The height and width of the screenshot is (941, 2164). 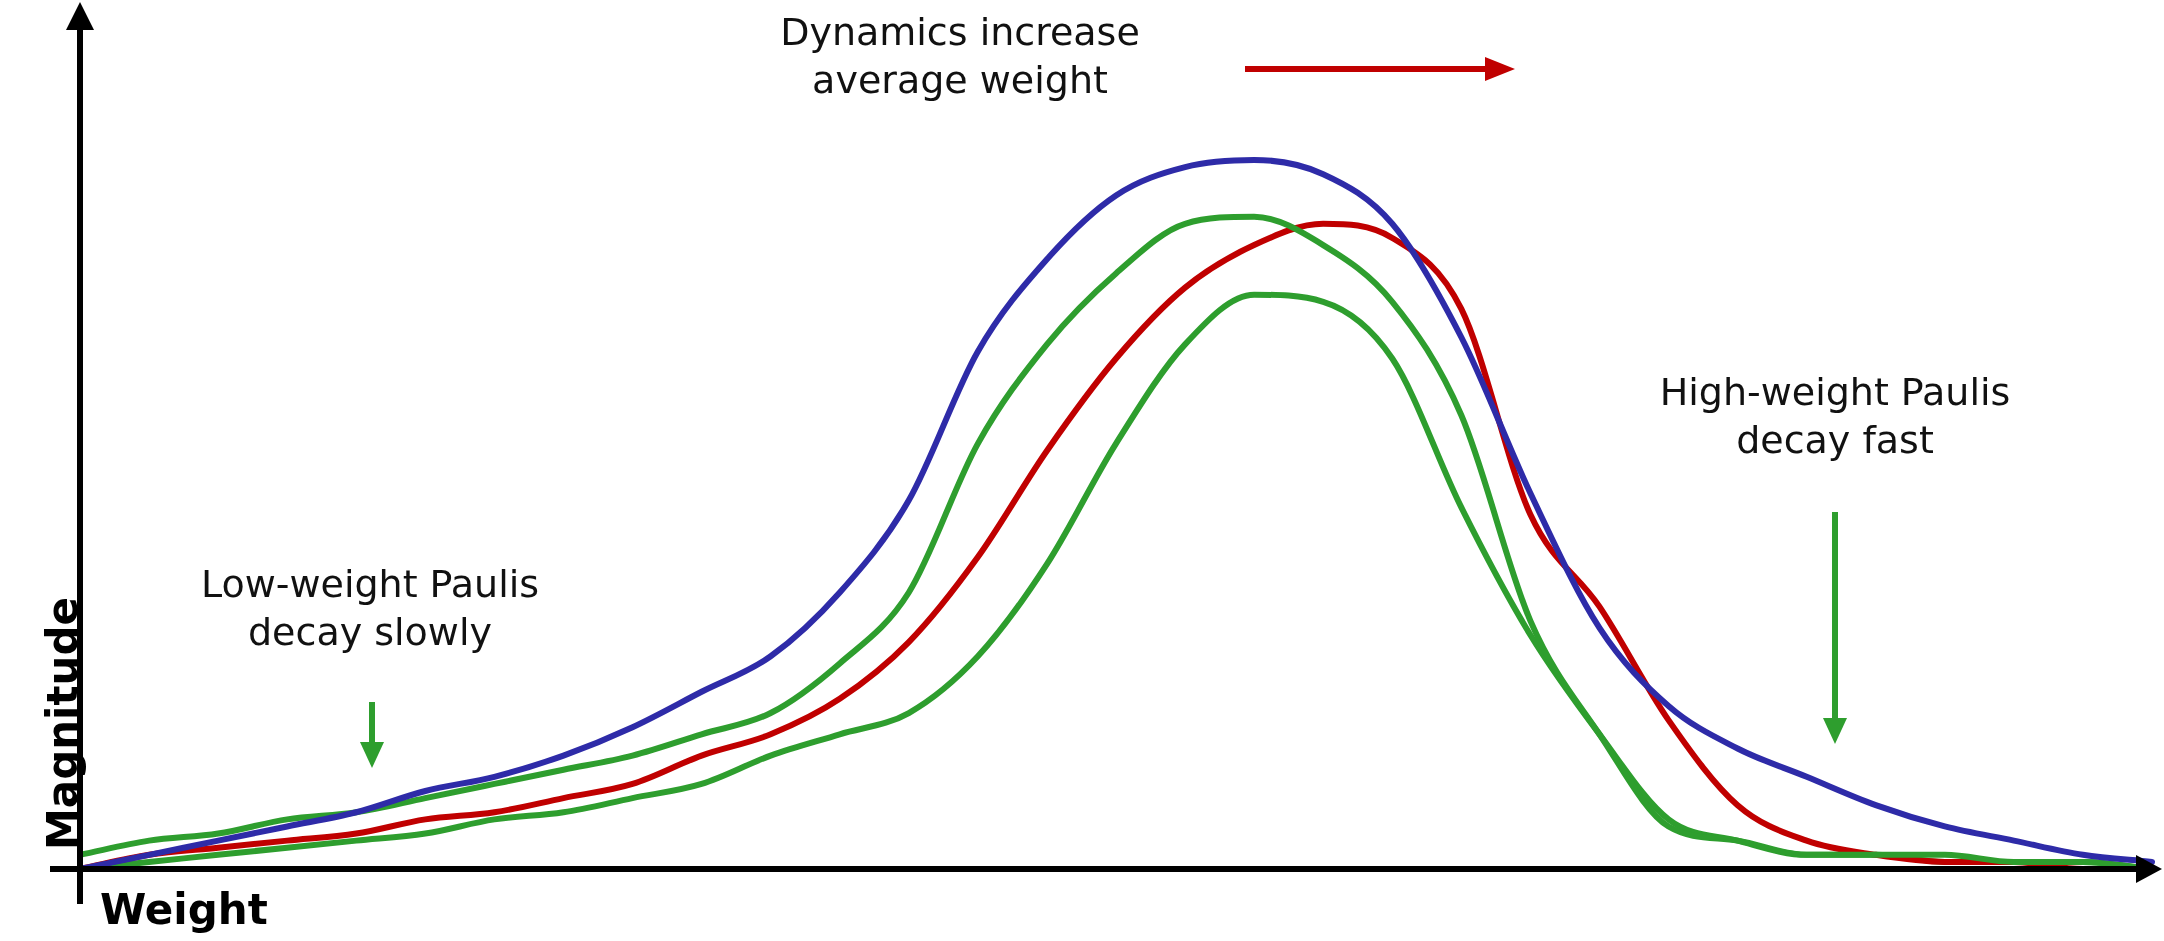 I want to click on x-axis-title: Weight, so click(x=184, y=909).